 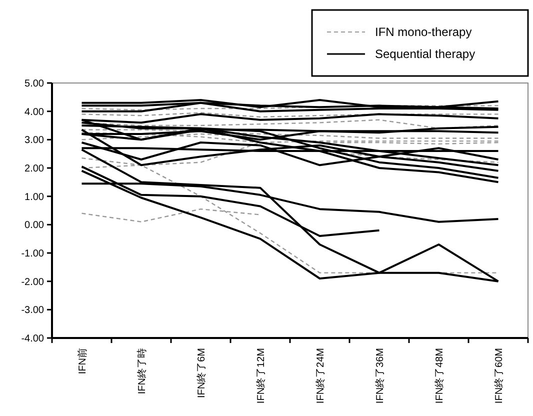 I want to click on y-tick-label: -2.00, so click(x=32, y=282).